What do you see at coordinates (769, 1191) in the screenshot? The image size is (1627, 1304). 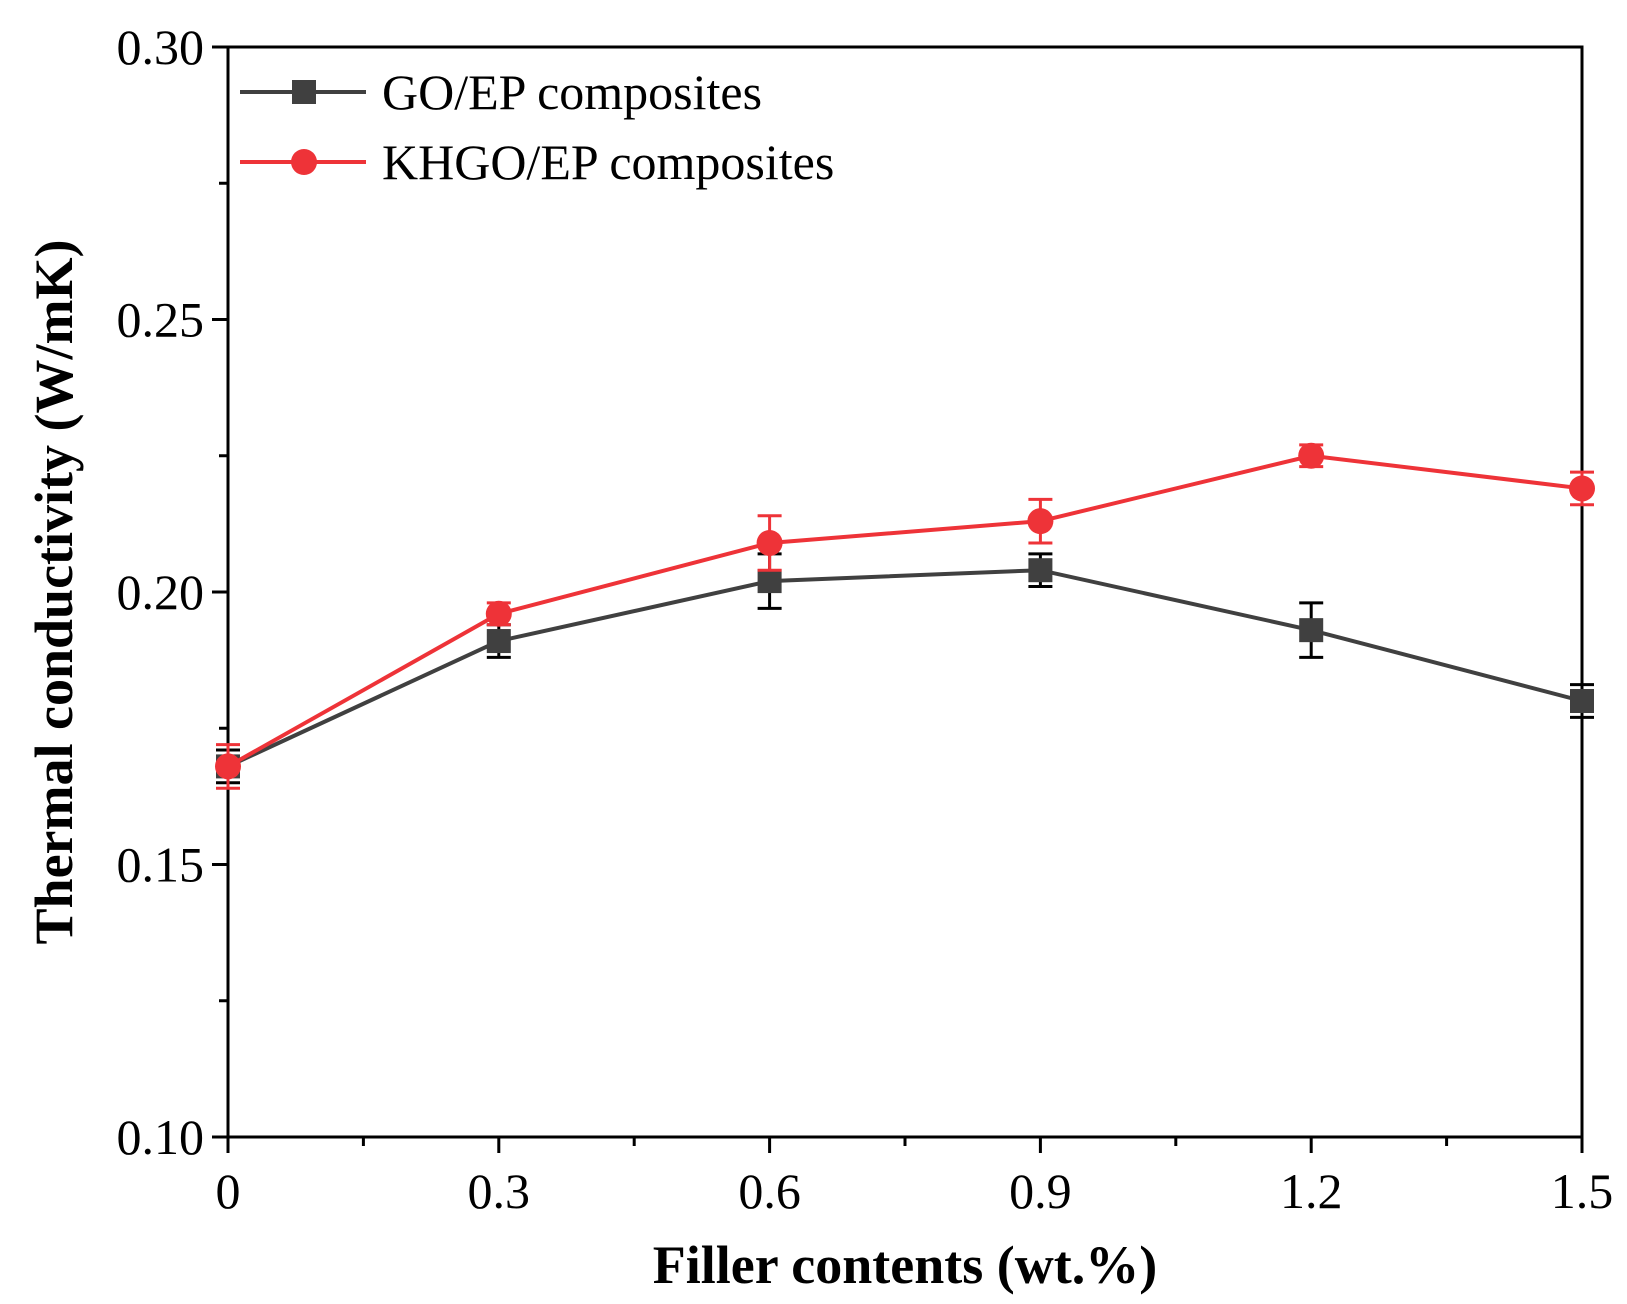 I see `x-tick-label: 0.6` at bounding box center [769, 1191].